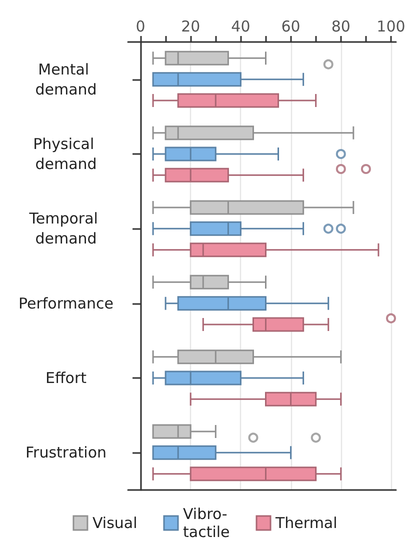 The image size is (410, 560). Describe the element at coordinates (66, 378) in the screenshot. I see `y-tick-label: Effort` at that location.